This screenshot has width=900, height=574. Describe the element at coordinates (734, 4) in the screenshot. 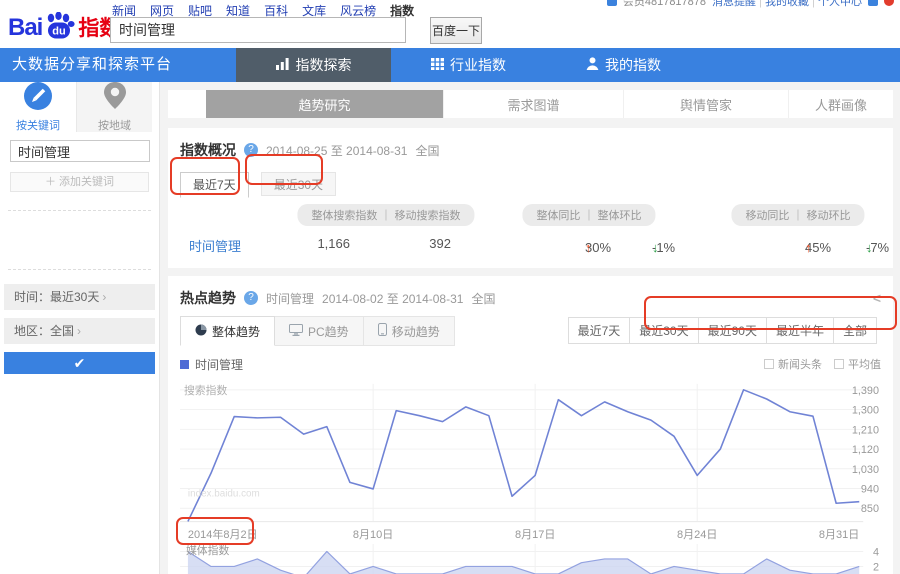

I see `account-link: 消息提醒` at that location.